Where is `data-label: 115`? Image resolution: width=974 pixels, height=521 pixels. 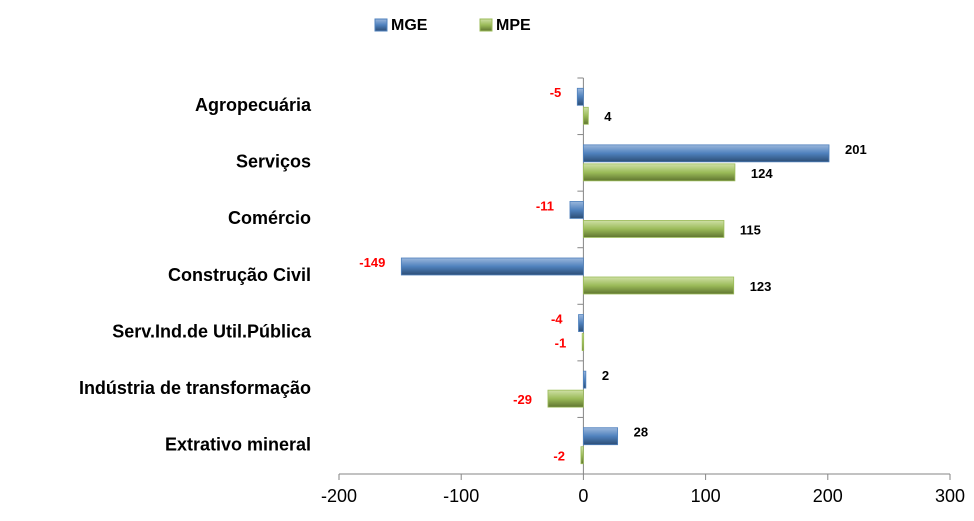 data-label: 115 is located at coordinates (750, 229).